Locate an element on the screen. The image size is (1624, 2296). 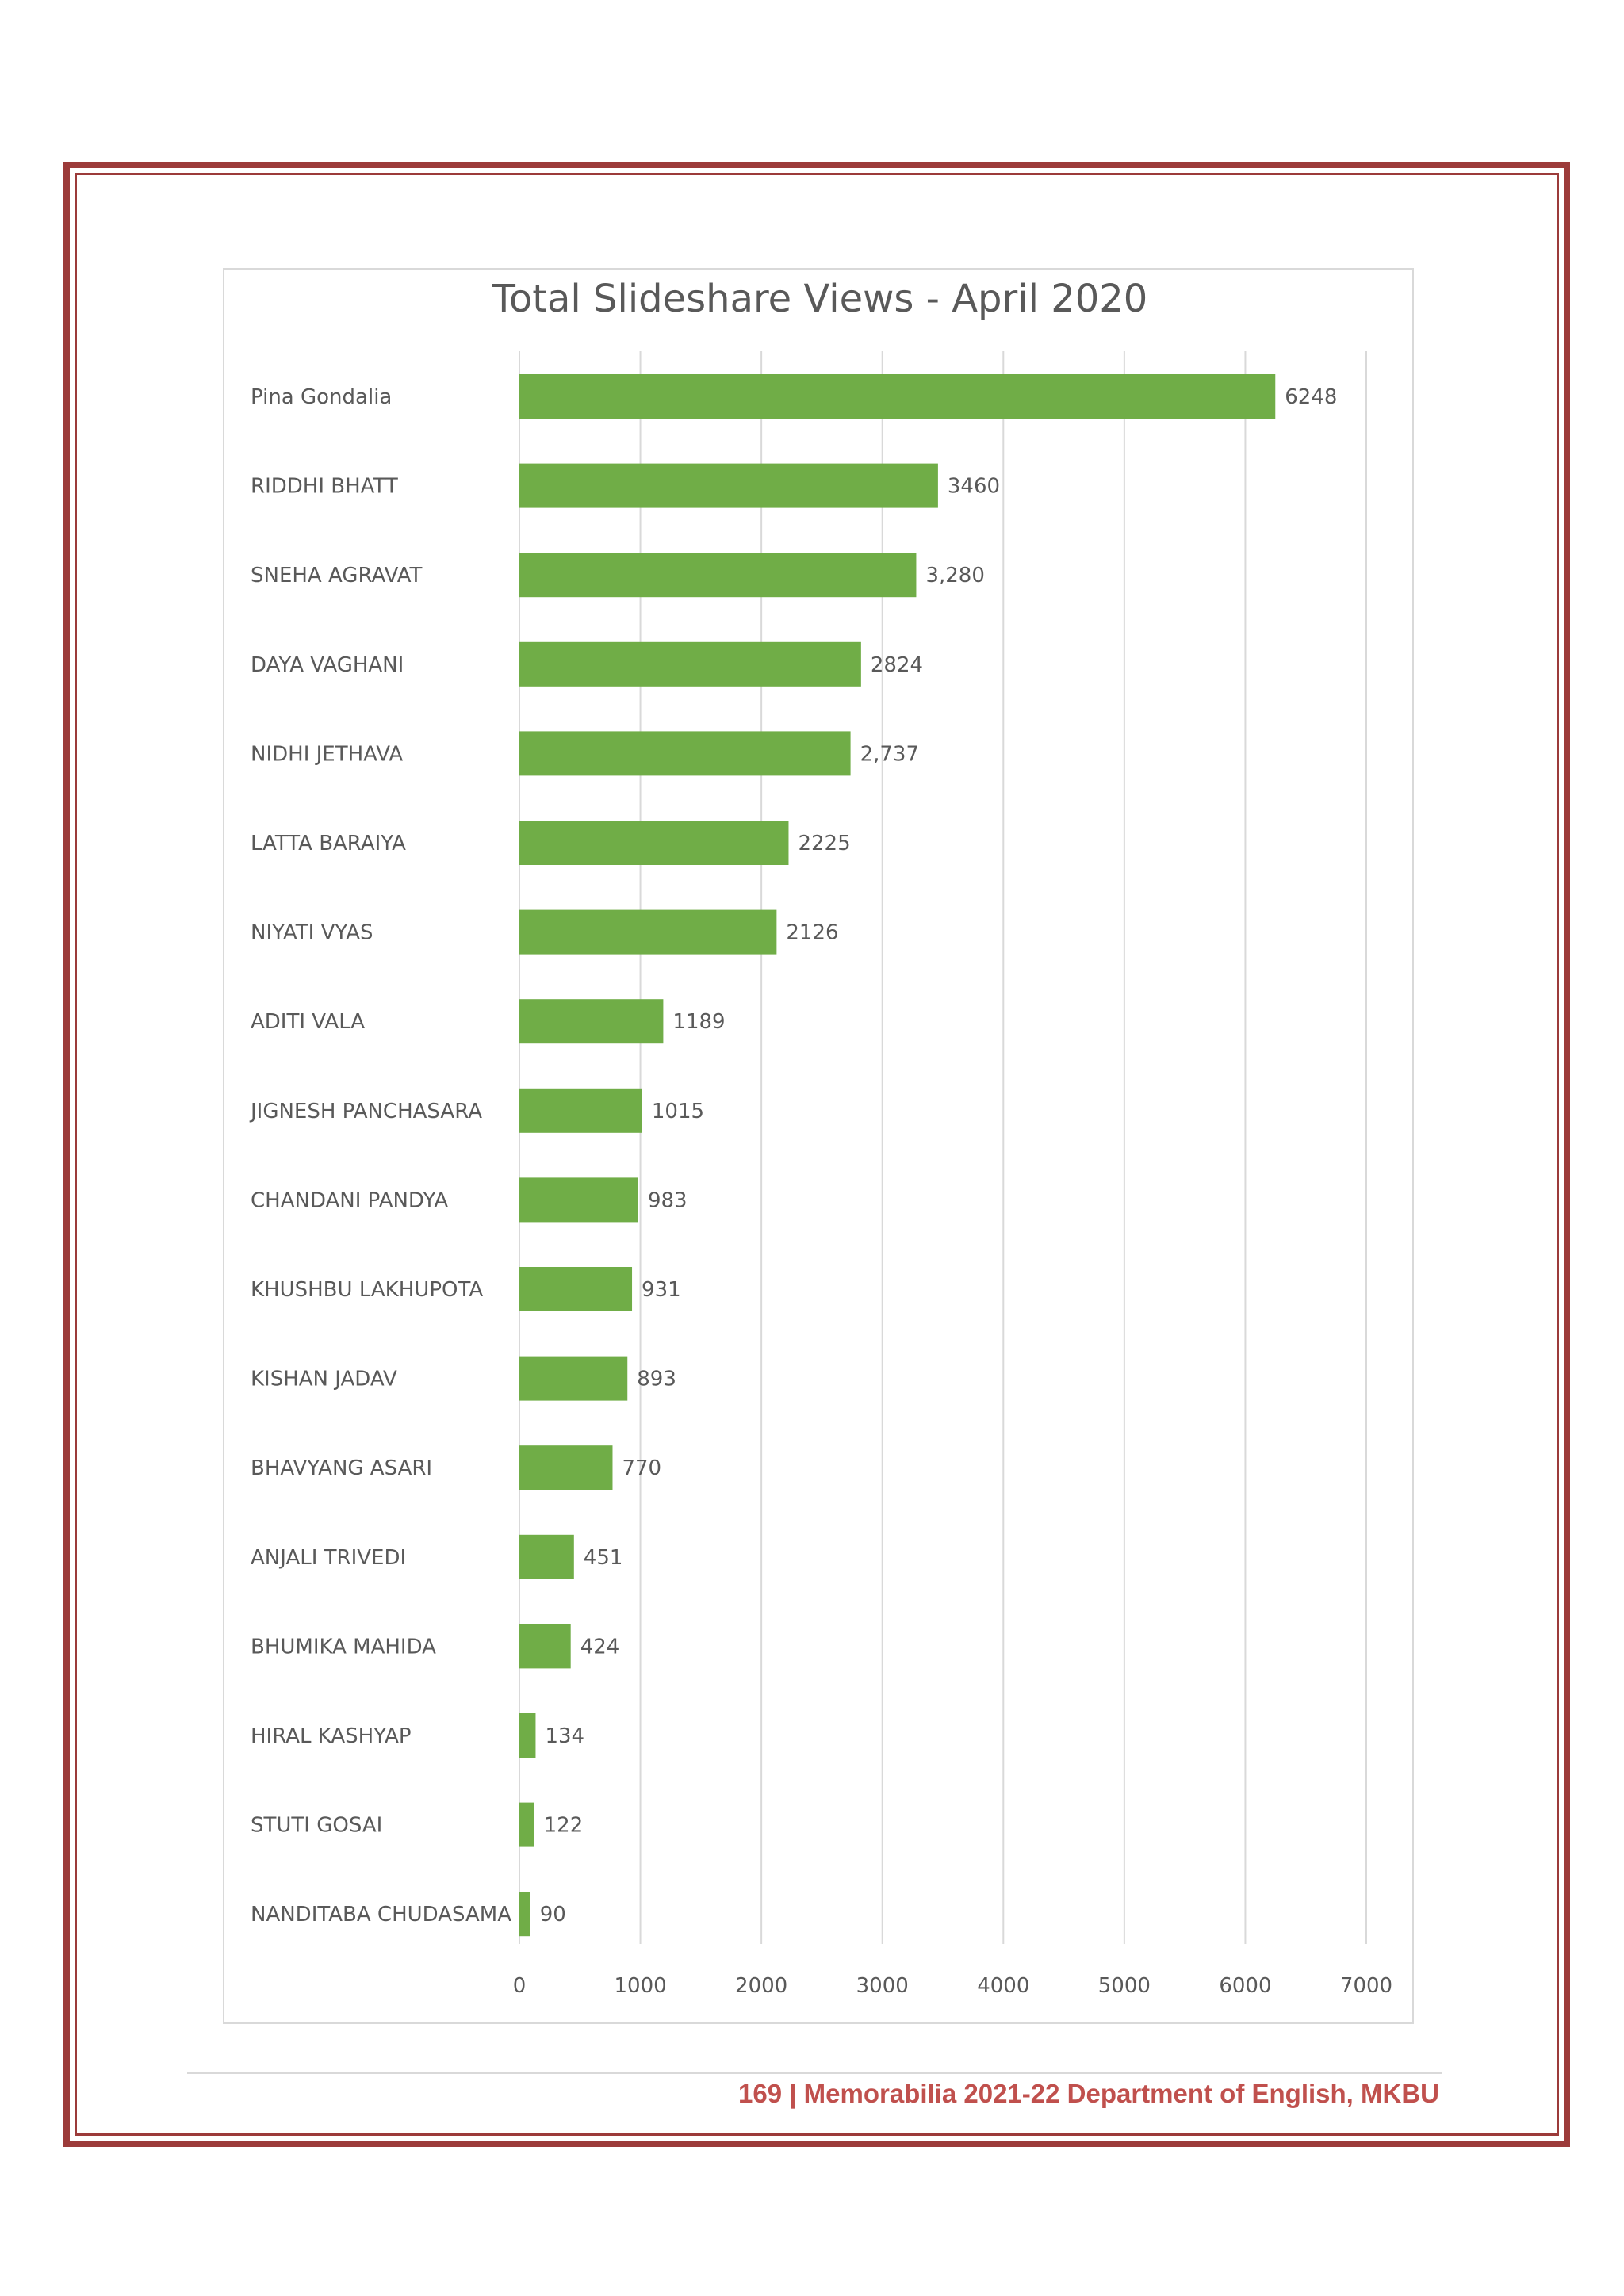
data-label: 2824 is located at coordinates (897, 665).